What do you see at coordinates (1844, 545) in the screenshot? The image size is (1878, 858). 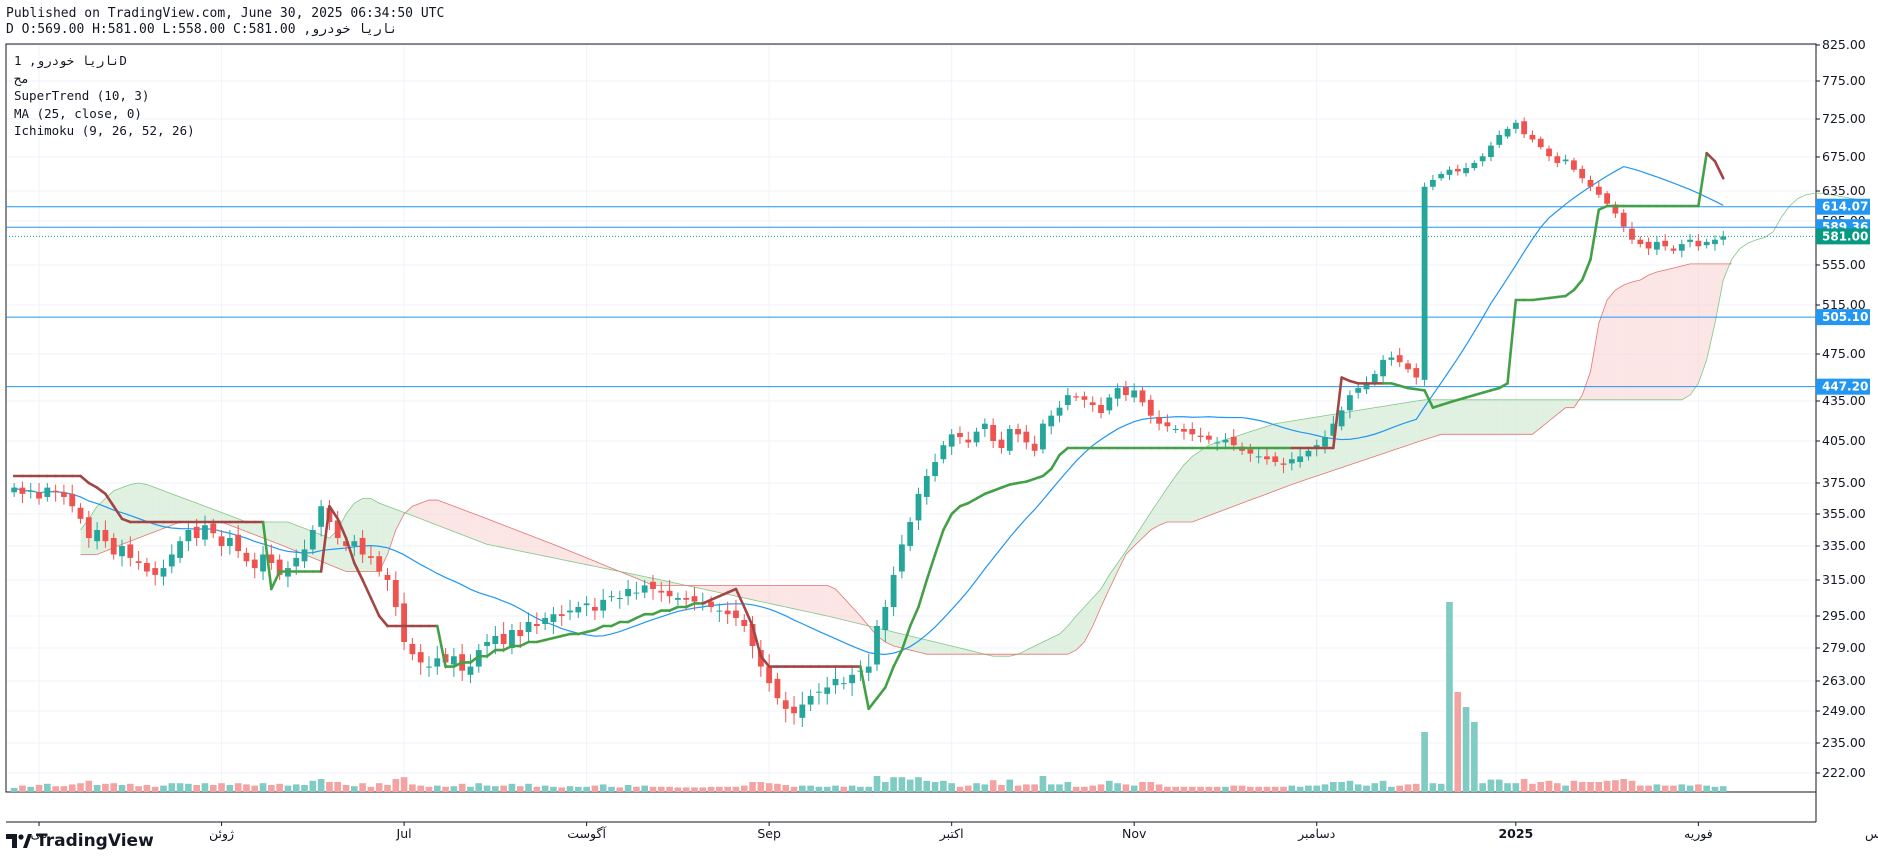 I see `y-tick-label: 335.00` at bounding box center [1844, 545].